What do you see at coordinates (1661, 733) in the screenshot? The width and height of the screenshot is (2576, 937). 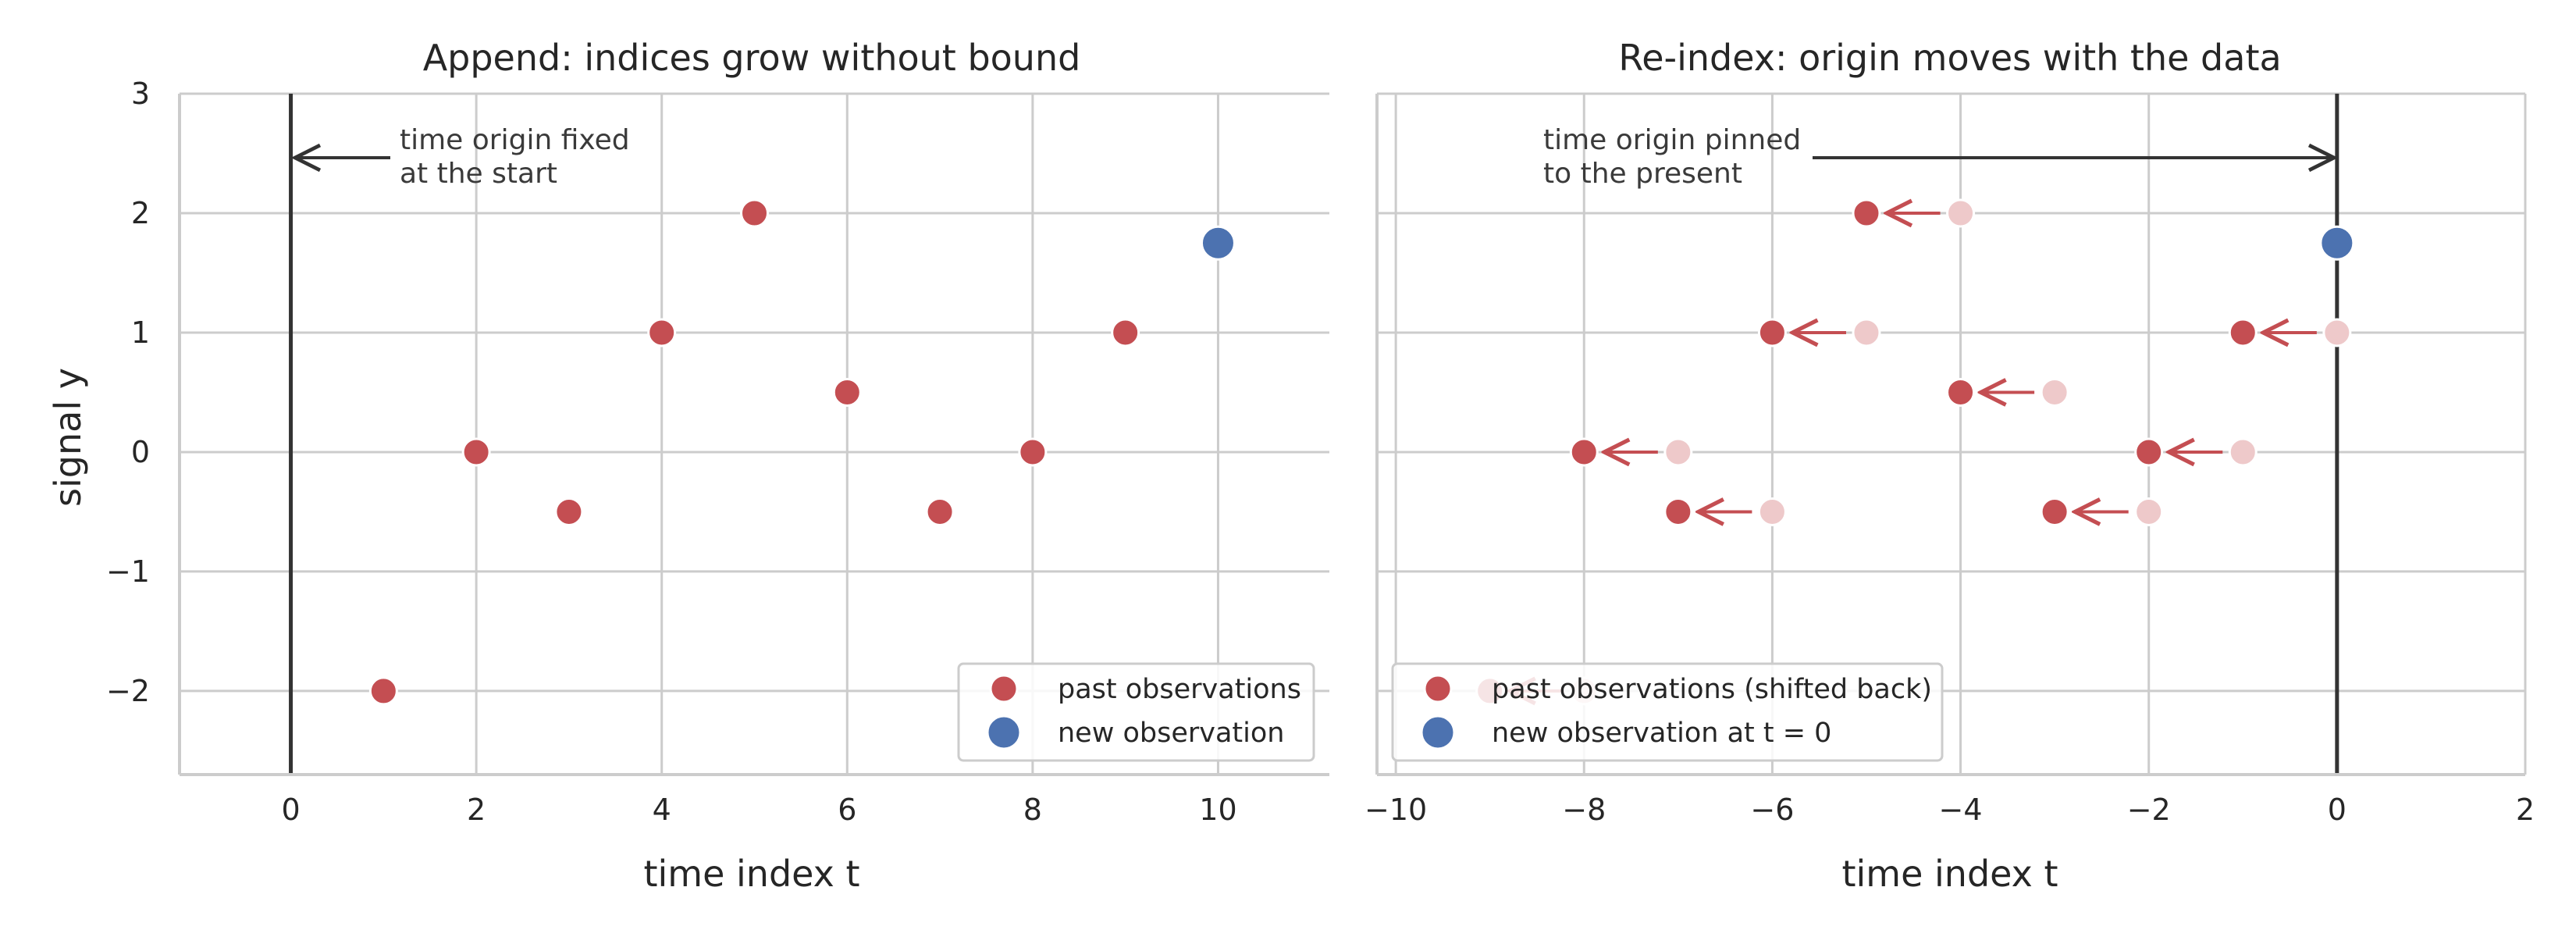 I see `right-legend-label-new: new observation at t = 0` at bounding box center [1661, 733].